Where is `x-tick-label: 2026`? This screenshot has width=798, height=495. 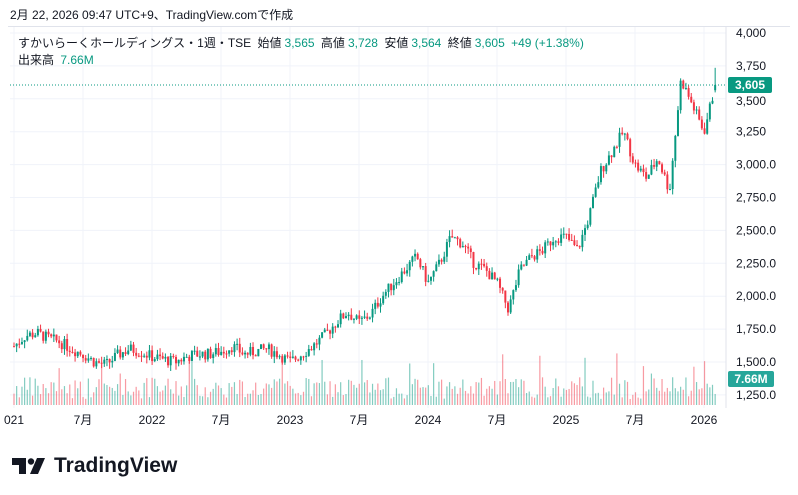 x-tick-label: 2026 is located at coordinates (704, 420).